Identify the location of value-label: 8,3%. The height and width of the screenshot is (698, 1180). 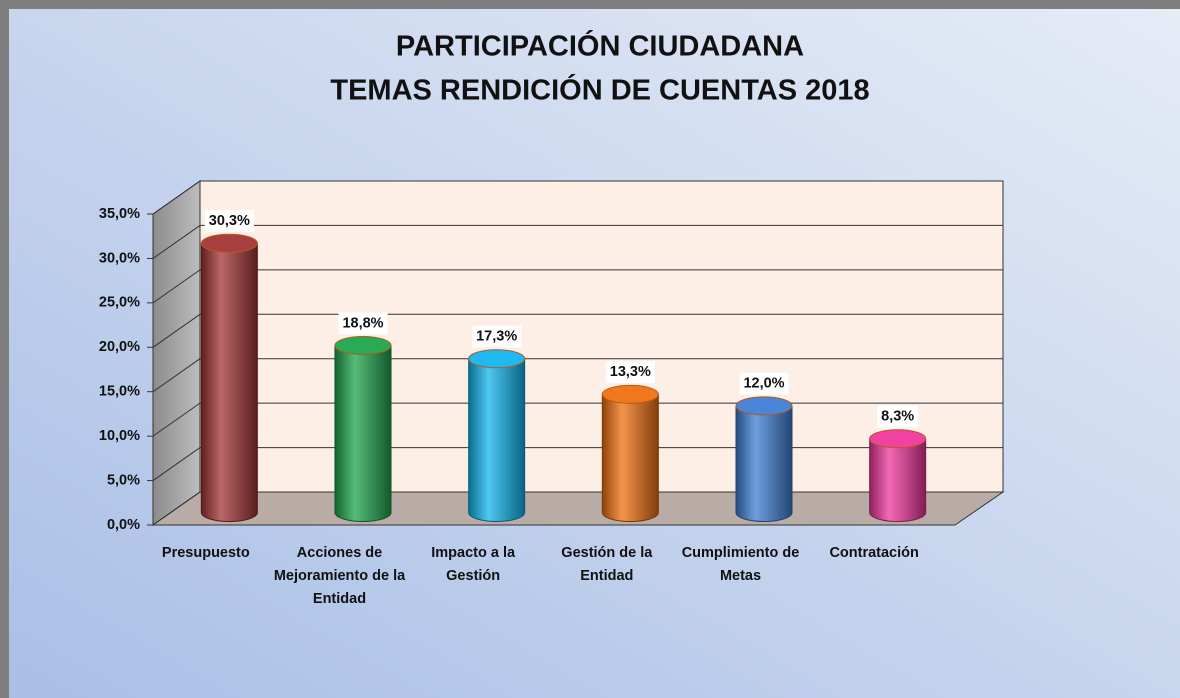
(897, 417).